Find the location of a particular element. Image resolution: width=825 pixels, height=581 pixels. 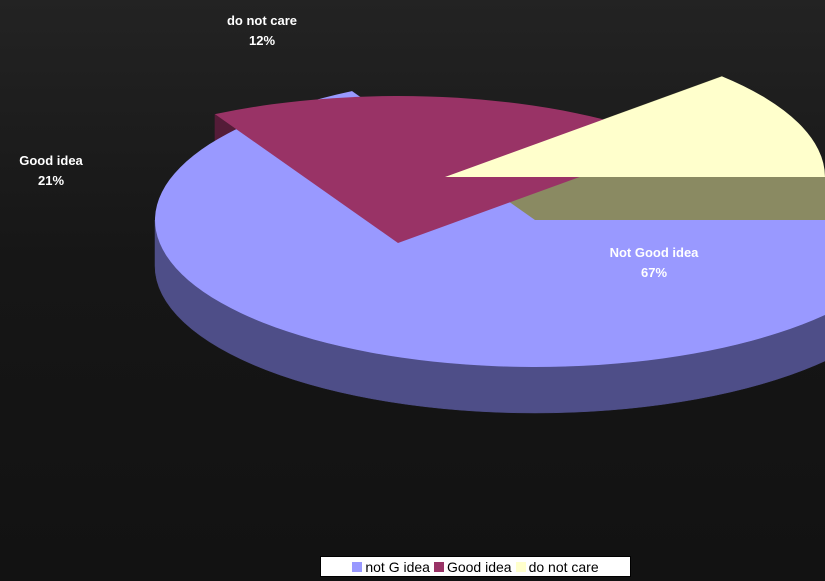

pie-percent-good-idea: 21% is located at coordinates (51, 180).